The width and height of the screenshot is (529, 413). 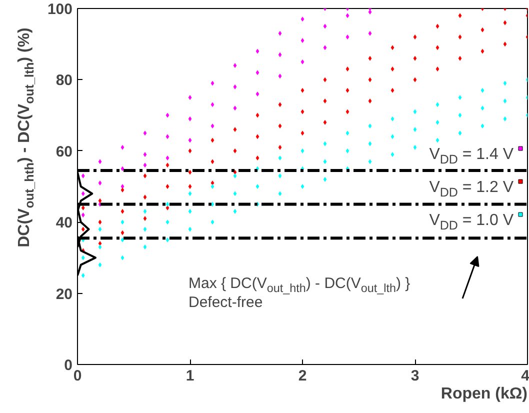 What do you see at coordinates (68, 365) in the screenshot?
I see `y-tick-label: 0` at bounding box center [68, 365].